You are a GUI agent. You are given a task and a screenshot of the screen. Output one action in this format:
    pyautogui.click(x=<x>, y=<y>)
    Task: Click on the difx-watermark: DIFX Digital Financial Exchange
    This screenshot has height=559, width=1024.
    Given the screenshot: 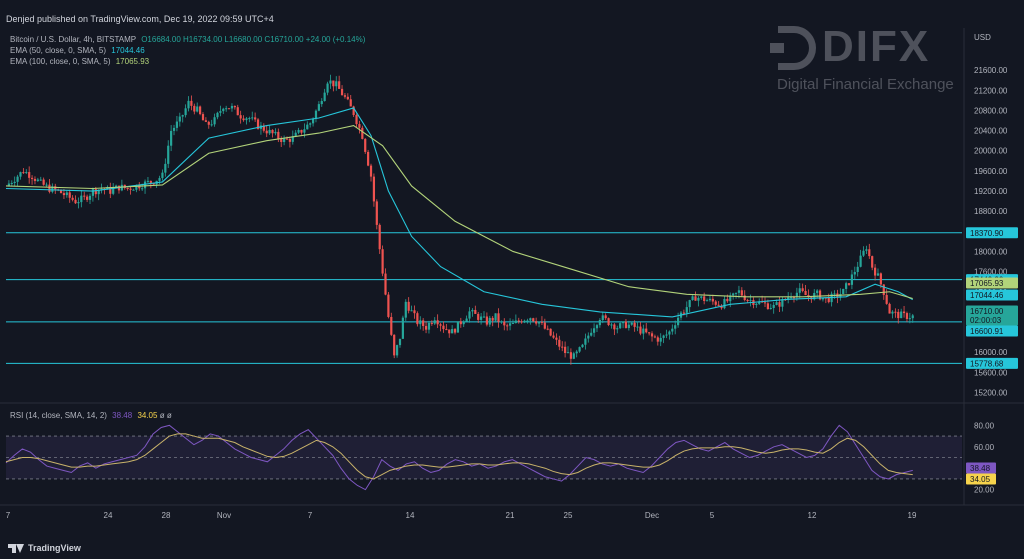 What is the action you would take?
    pyautogui.click(x=866, y=62)
    